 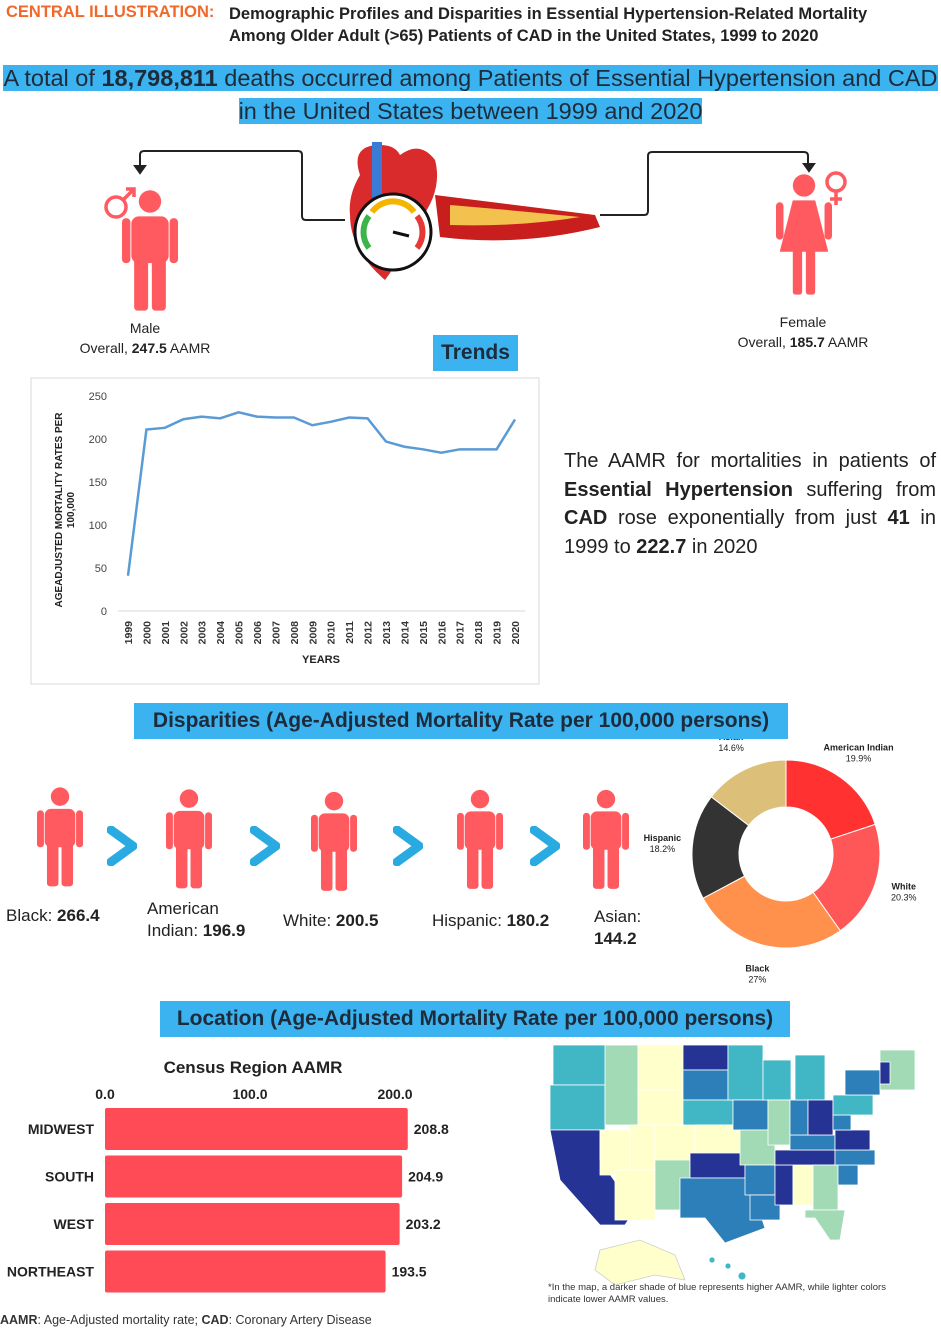 What do you see at coordinates (150, 250) in the screenshot?
I see `male-icon` at bounding box center [150, 250].